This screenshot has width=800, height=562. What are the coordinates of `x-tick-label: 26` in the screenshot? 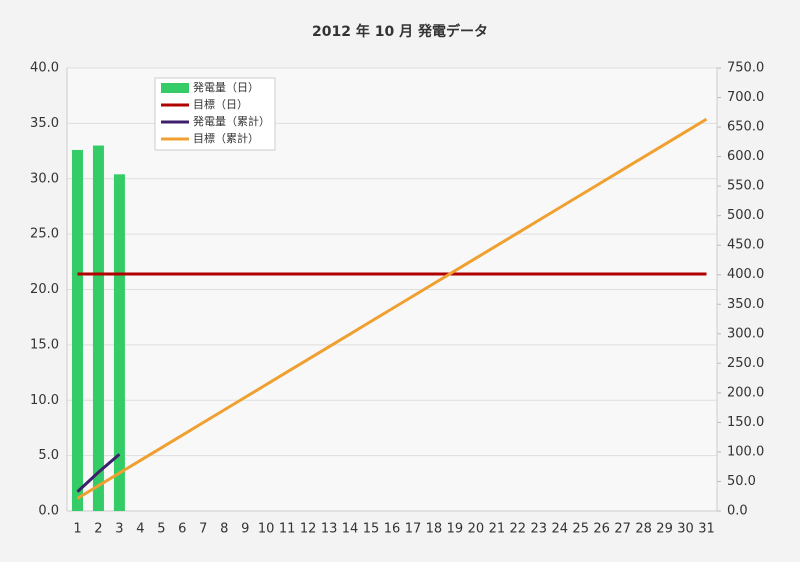 It's located at (601, 529).